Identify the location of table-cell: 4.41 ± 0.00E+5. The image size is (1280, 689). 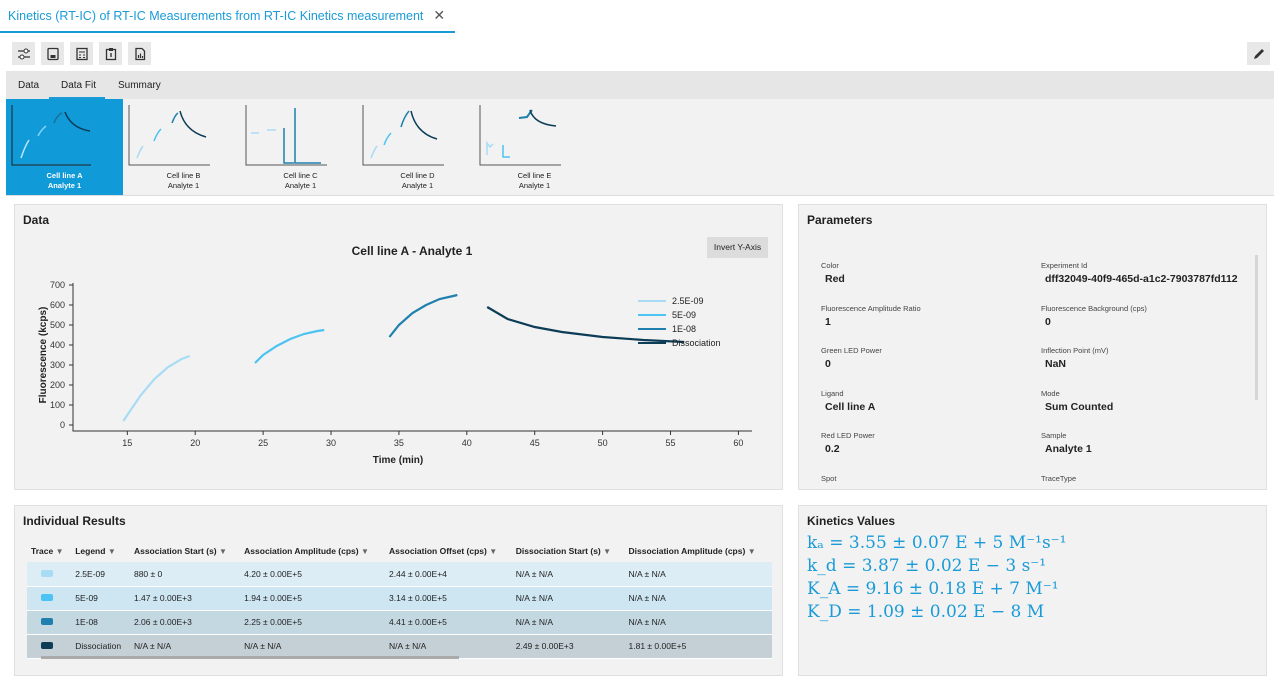
(448, 622).